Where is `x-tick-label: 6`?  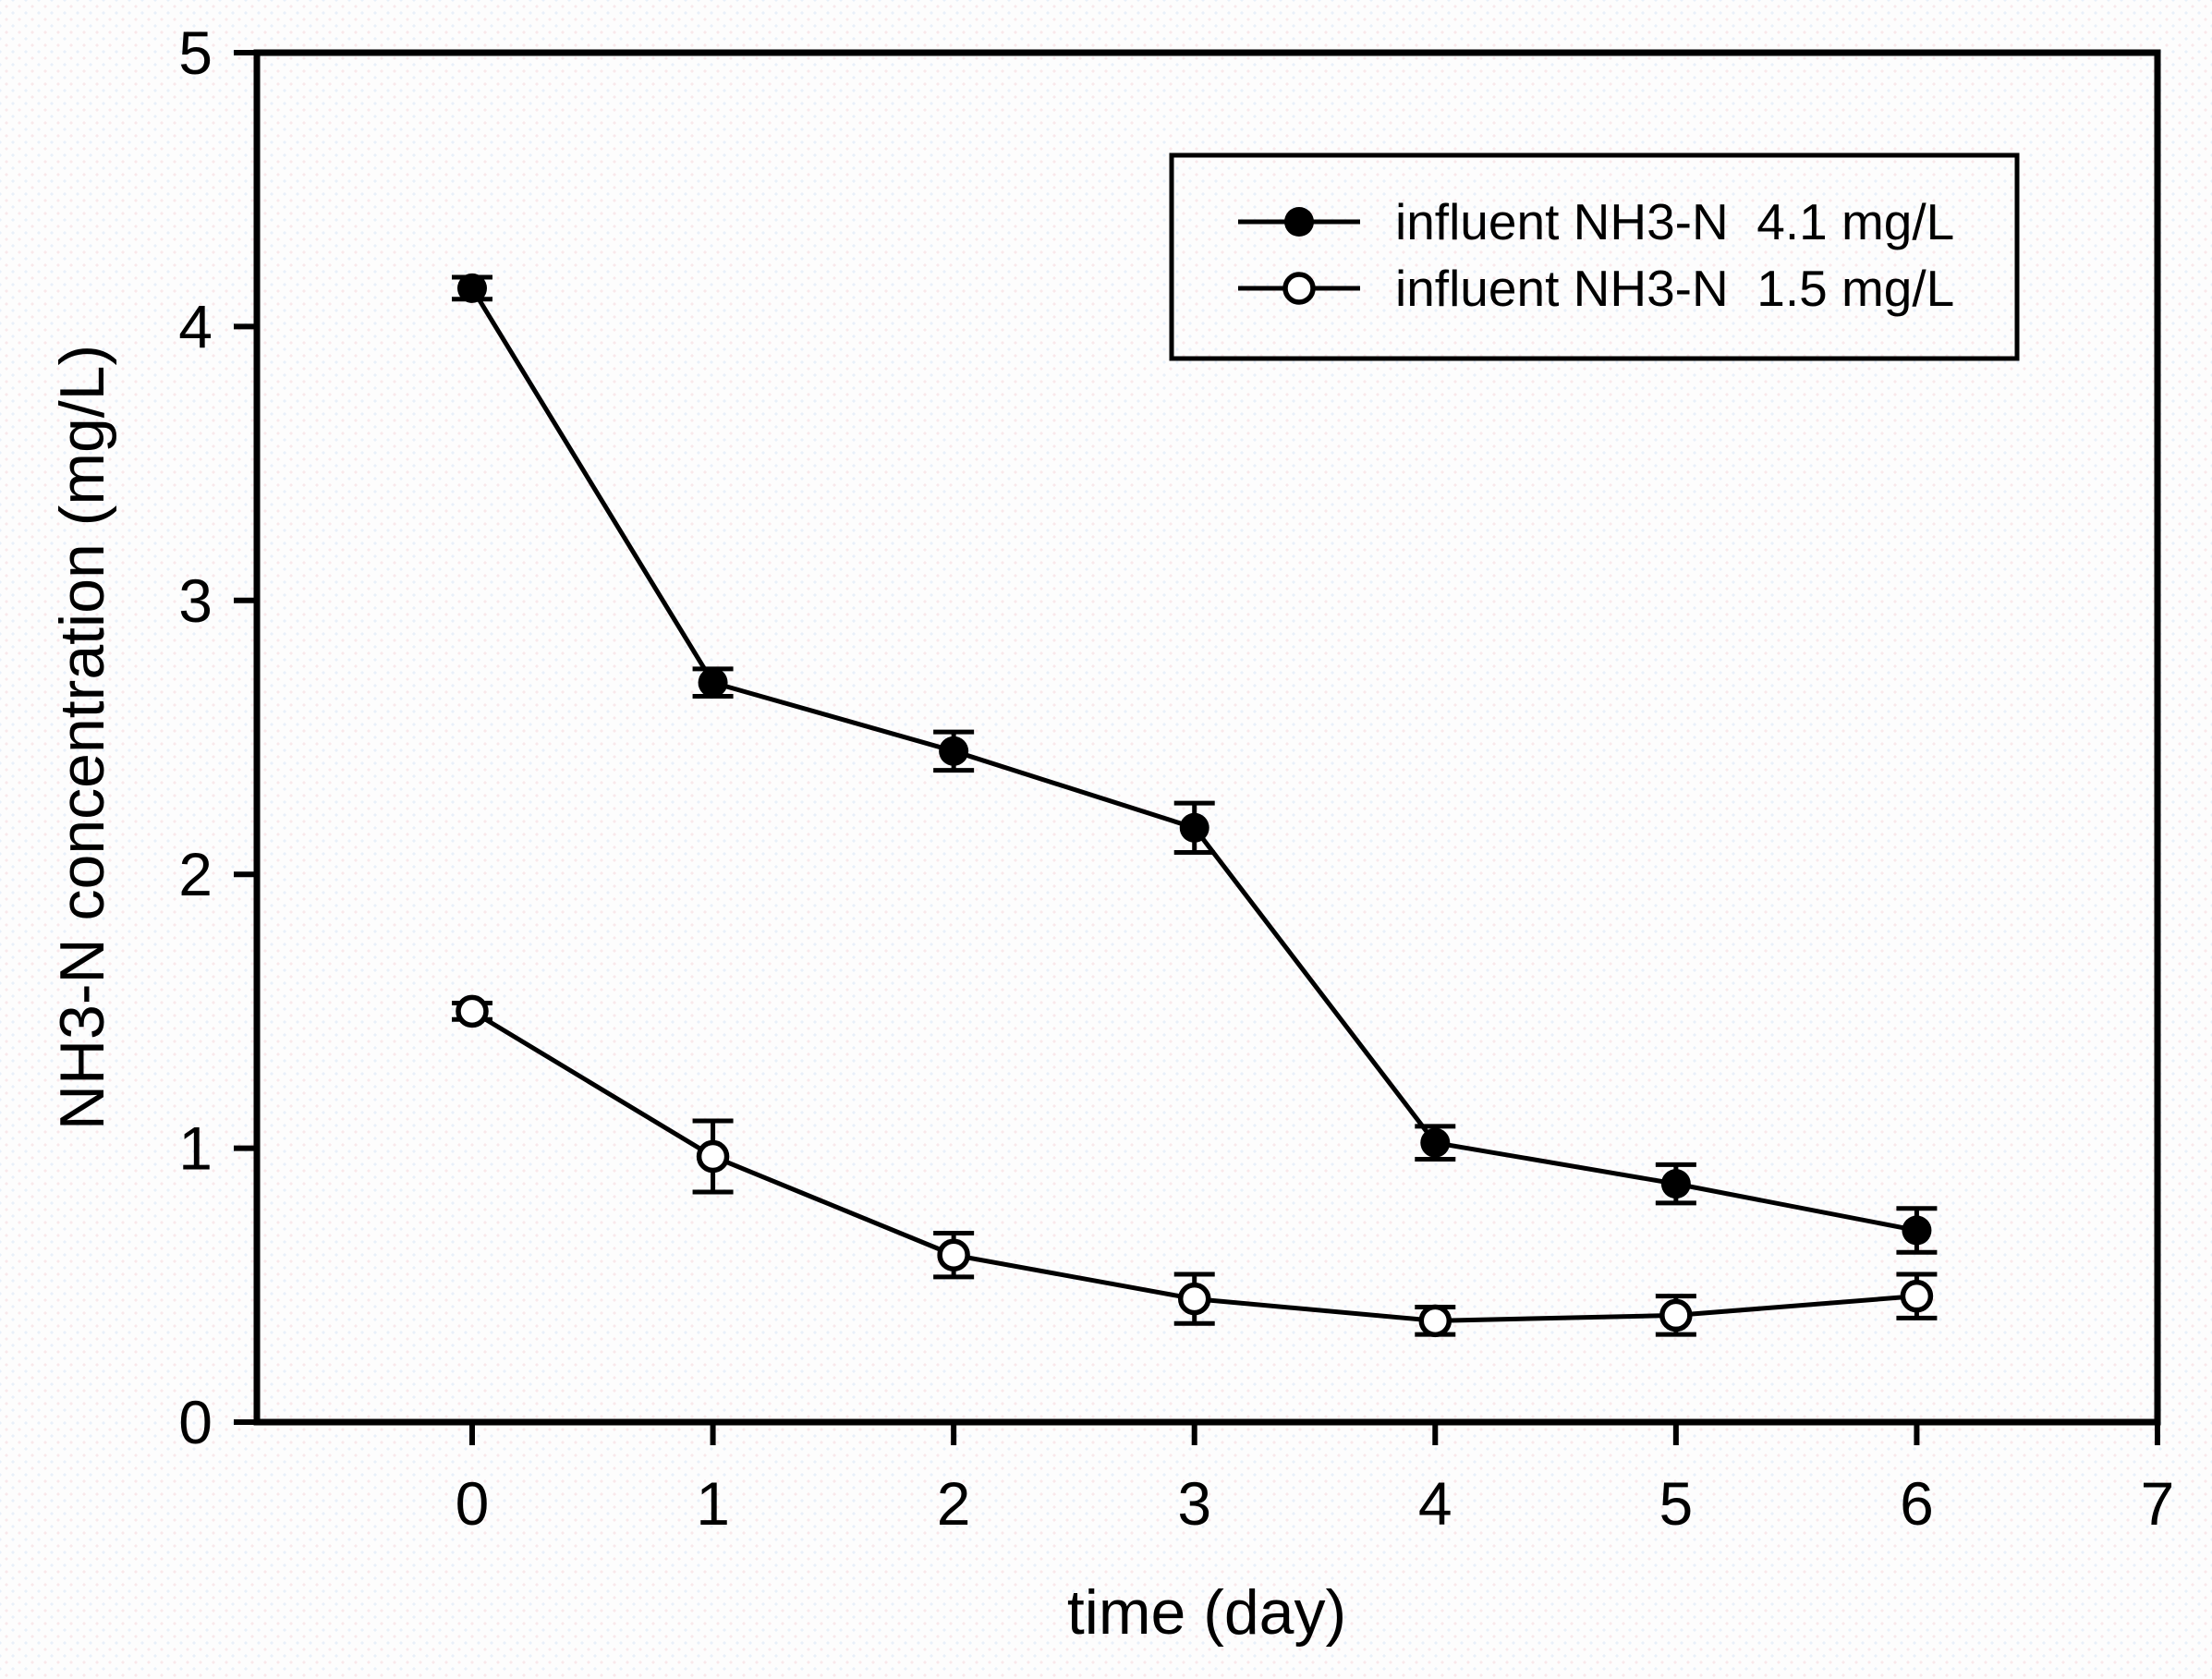
x-tick-label: 6 is located at coordinates (1917, 1504).